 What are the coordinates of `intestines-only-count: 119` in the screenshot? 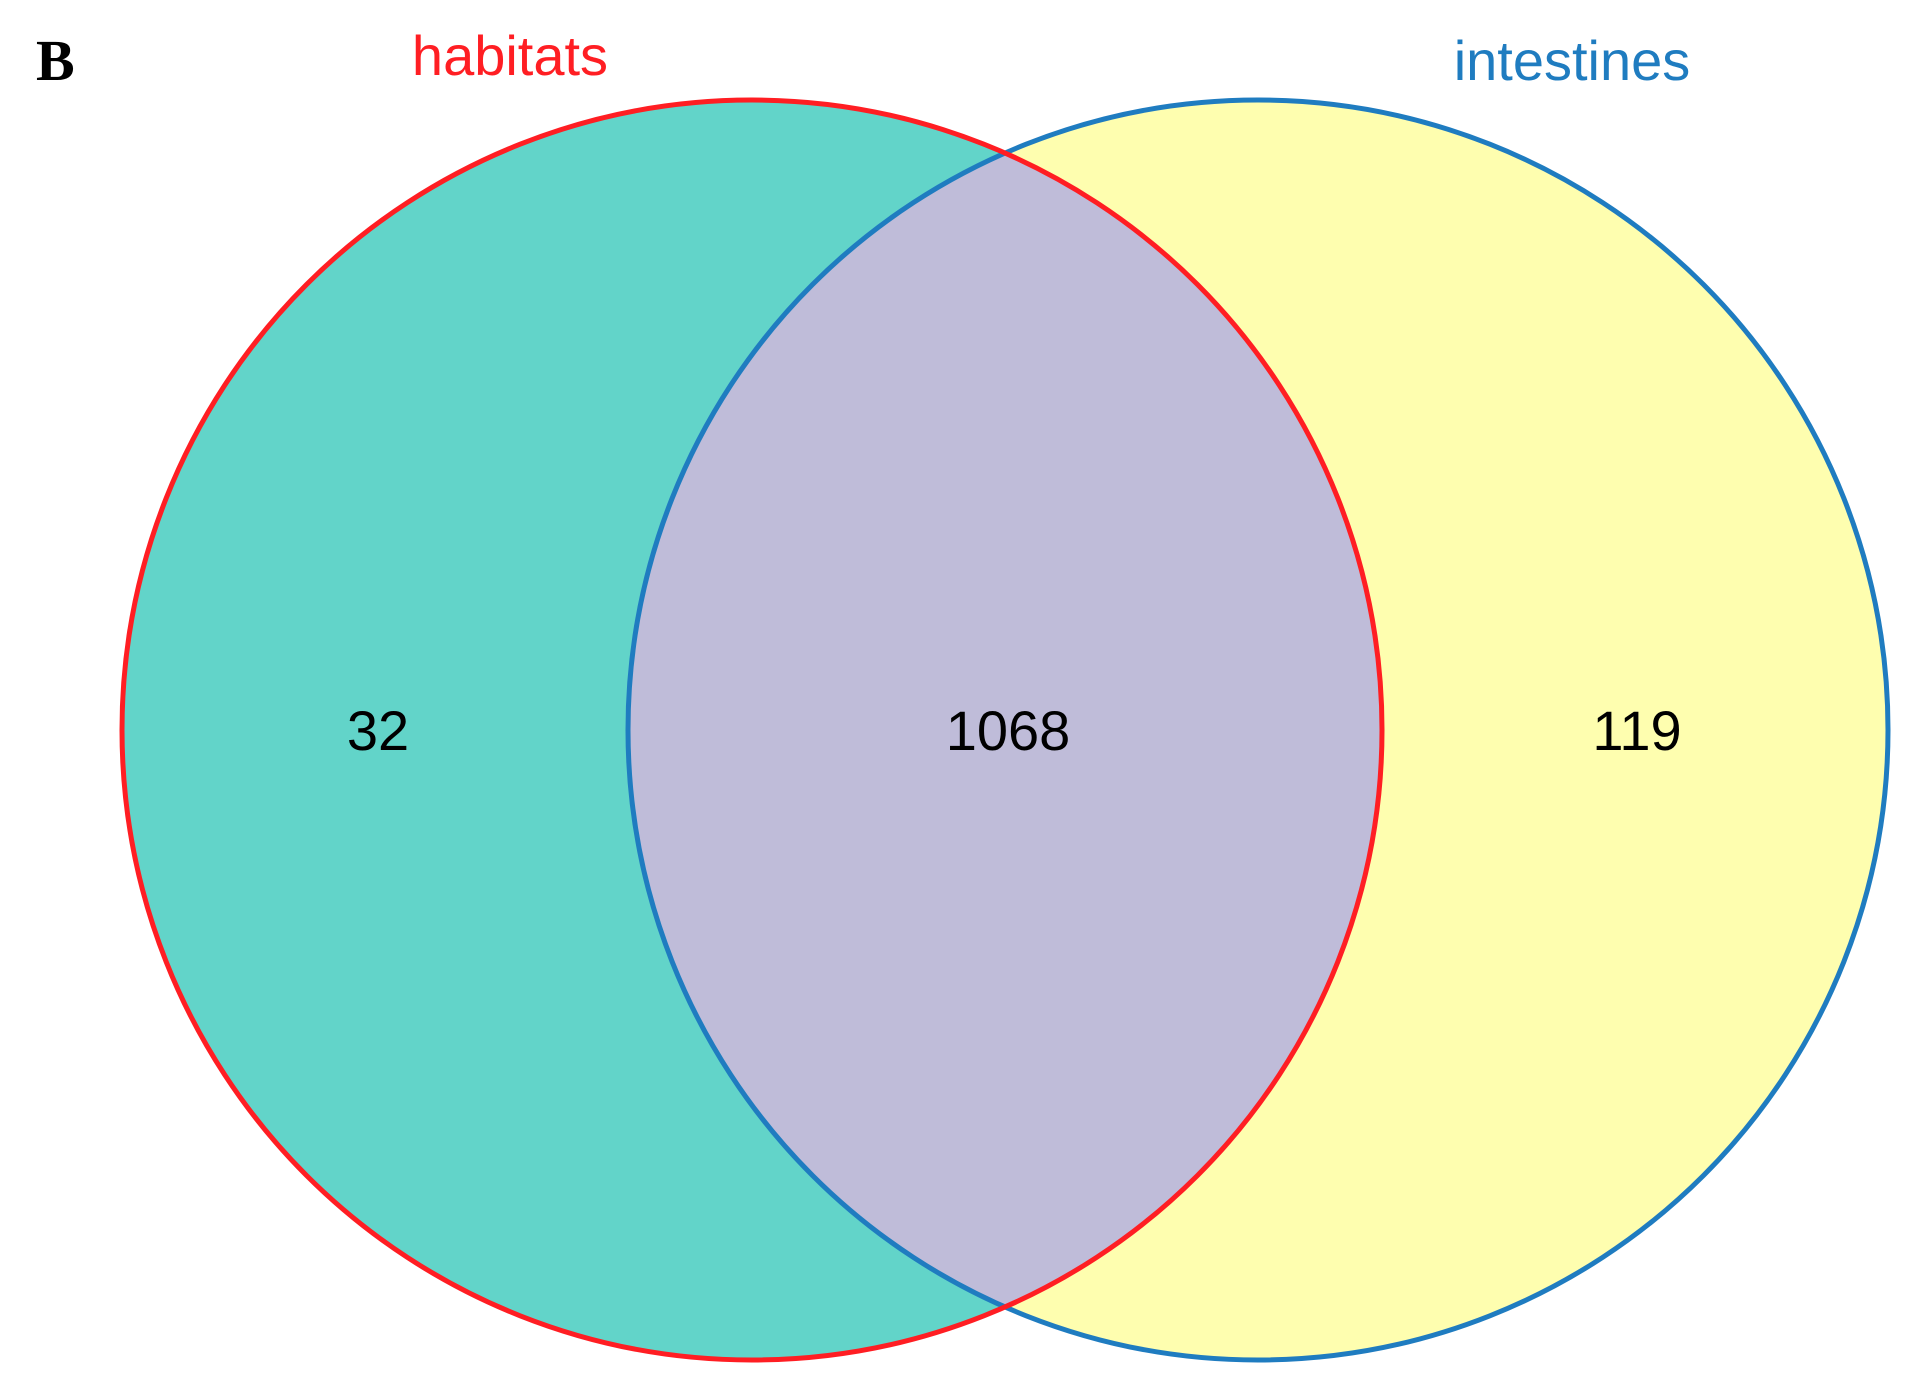 It's located at (1636, 730).